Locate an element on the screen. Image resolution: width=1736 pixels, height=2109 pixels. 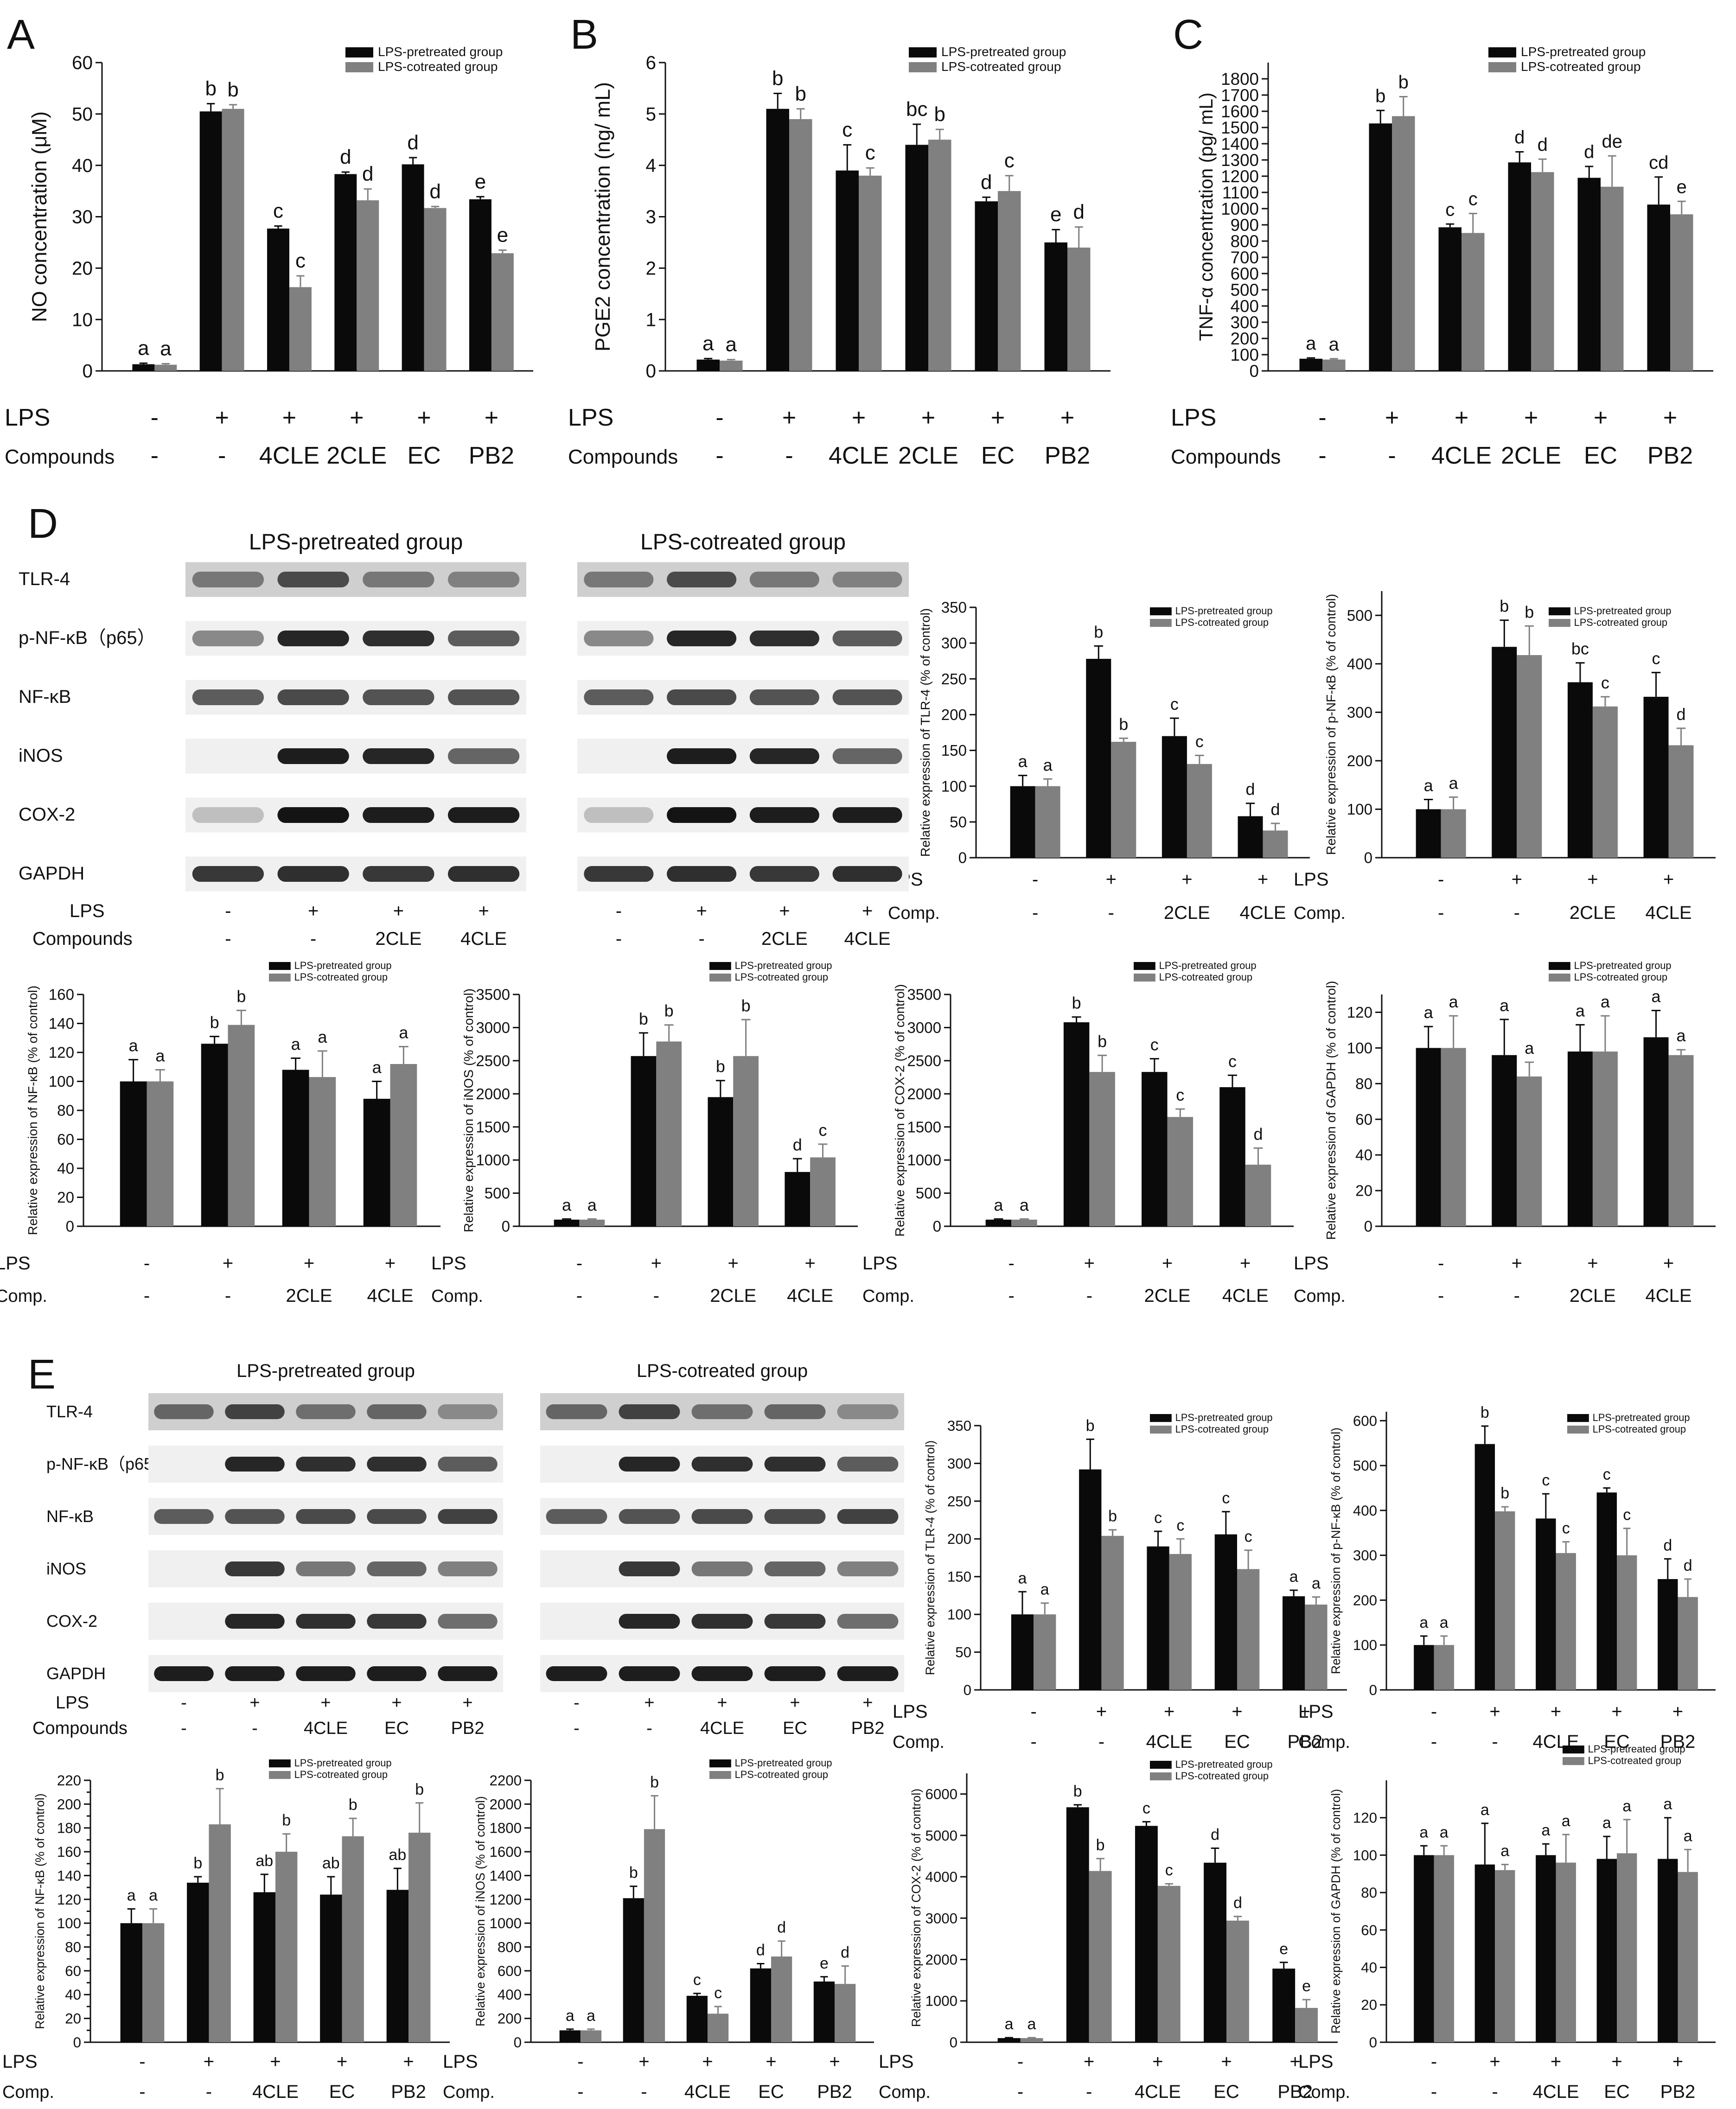
y-tick-label: 1200 is located at coordinates (1240, 176).